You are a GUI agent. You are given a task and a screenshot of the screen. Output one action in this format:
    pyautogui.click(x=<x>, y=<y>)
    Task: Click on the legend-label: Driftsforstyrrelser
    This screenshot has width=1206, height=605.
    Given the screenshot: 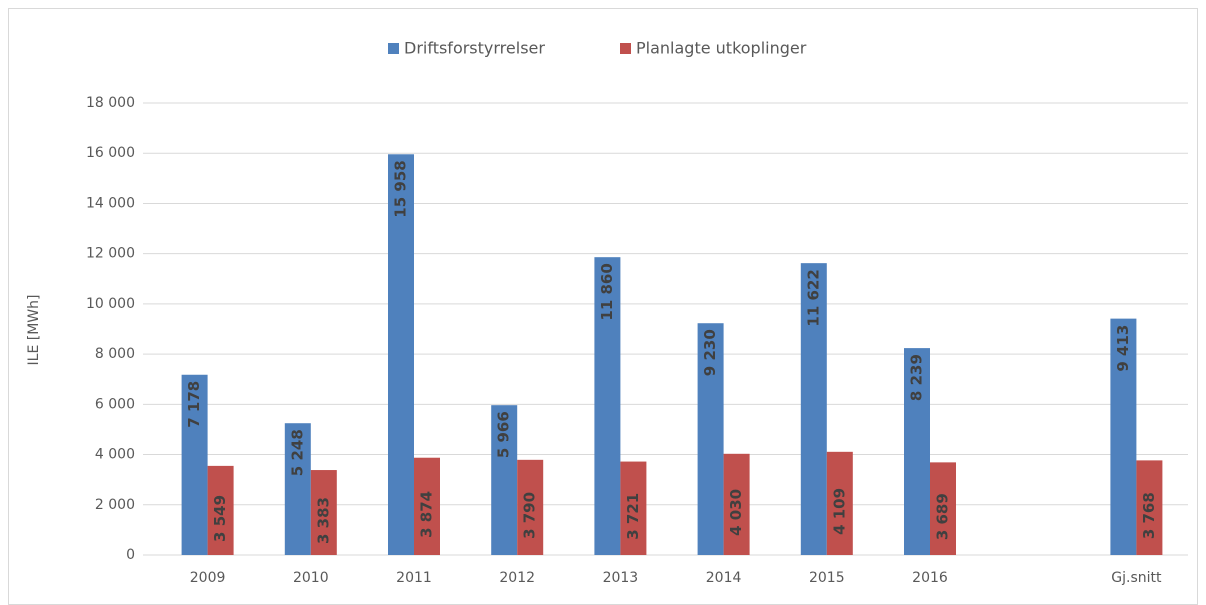 What is the action you would take?
    pyautogui.click(x=474, y=48)
    